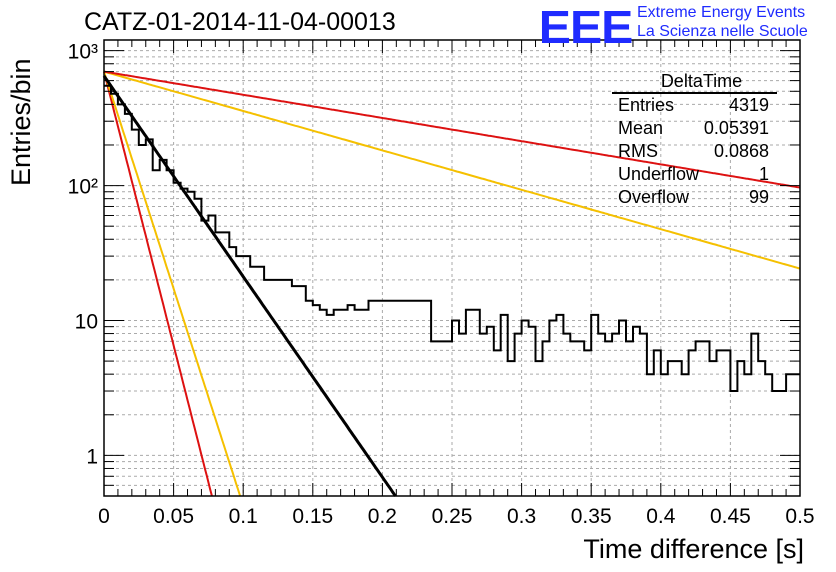 Image resolution: width=836 pixels, height=572 pixels. What do you see at coordinates (694, 151) in the screenshot?
I see `stats-row-rms: RMS 0.0868` at bounding box center [694, 151].